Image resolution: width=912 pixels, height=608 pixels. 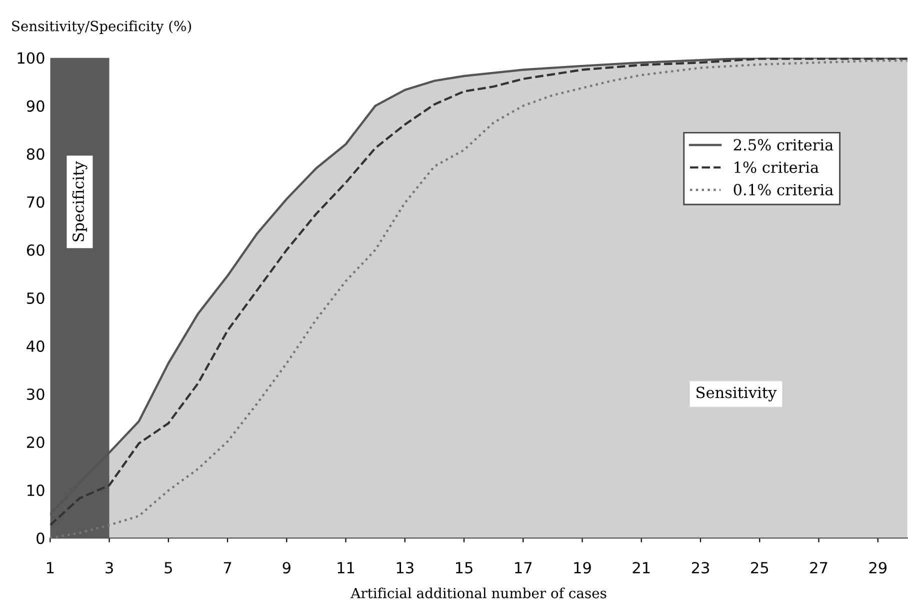 I want to click on x-tick-label: 15, so click(x=464, y=568).